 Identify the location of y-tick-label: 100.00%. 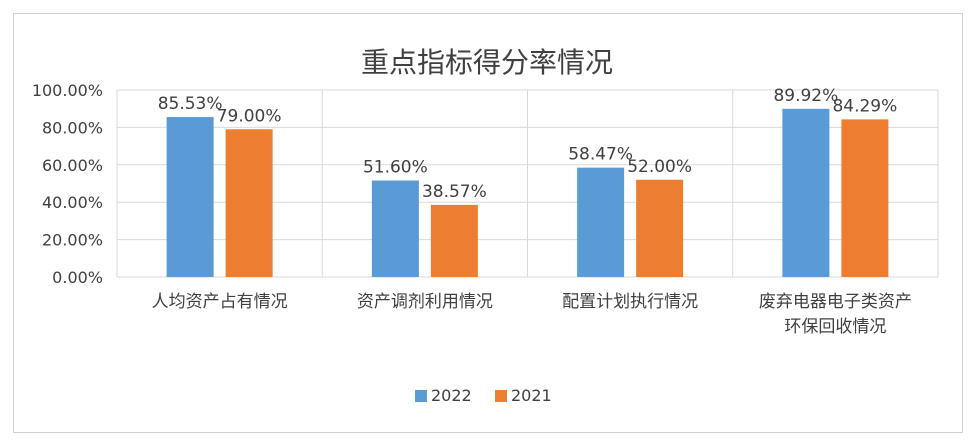
(67, 90).